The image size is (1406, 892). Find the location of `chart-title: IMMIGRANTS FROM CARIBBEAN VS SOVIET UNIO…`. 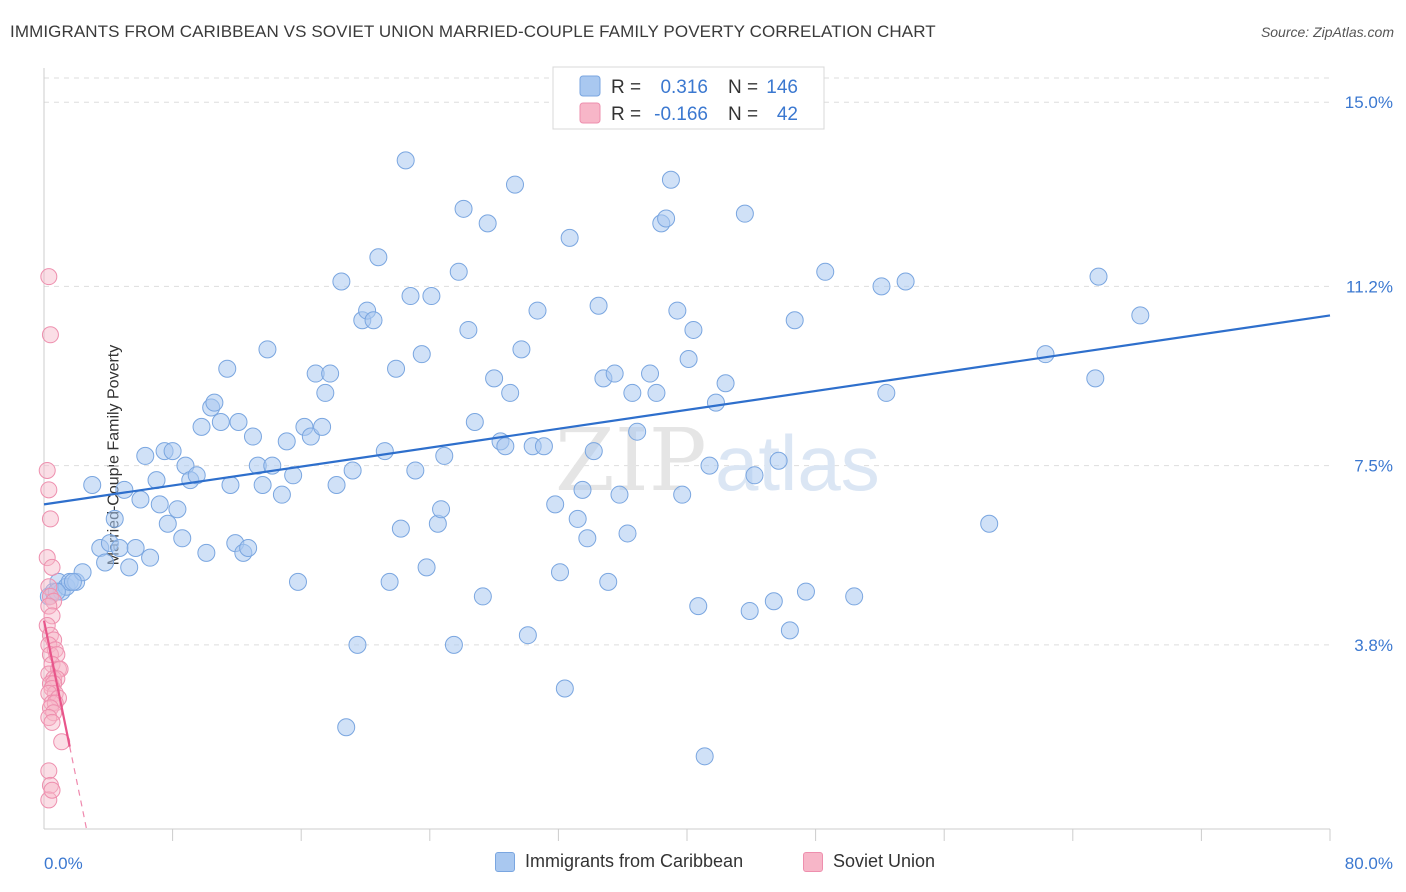

chart-title: IMMIGRANTS FROM CARIBBEAN VS SOVIET UNIO… is located at coordinates (473, 31).